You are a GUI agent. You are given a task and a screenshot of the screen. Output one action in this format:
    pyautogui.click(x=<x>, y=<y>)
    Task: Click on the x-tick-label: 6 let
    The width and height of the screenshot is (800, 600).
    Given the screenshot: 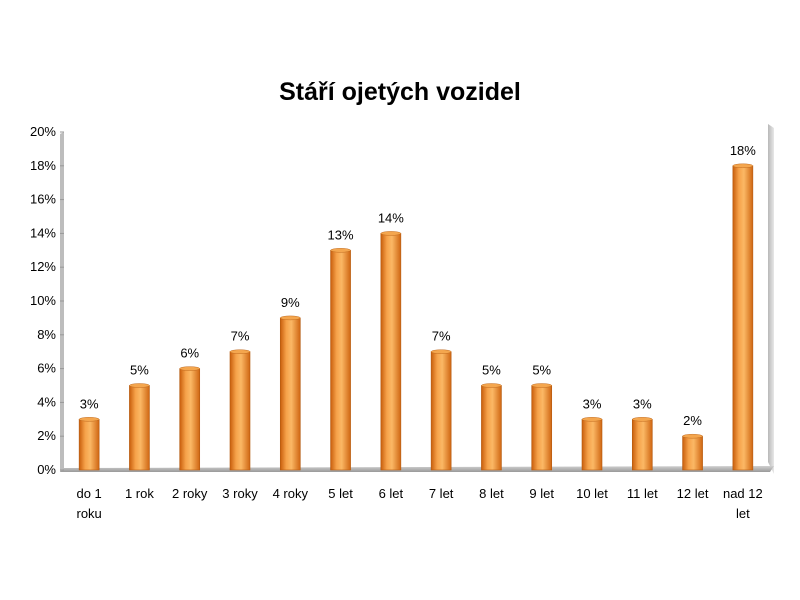 What is the action you would take?
    pyautogui.click(x=391, y=493)
    